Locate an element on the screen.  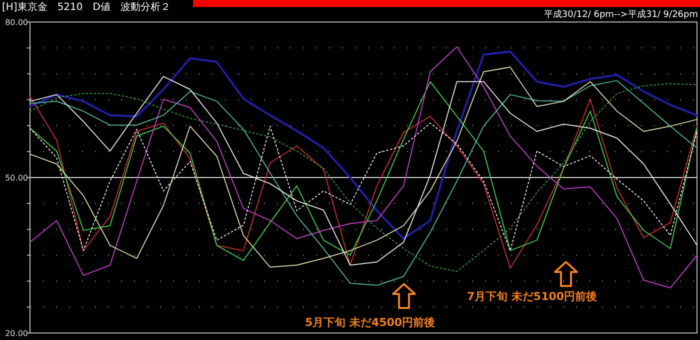
y-tick-label: 50.00 is located at coordinates (16, 178).